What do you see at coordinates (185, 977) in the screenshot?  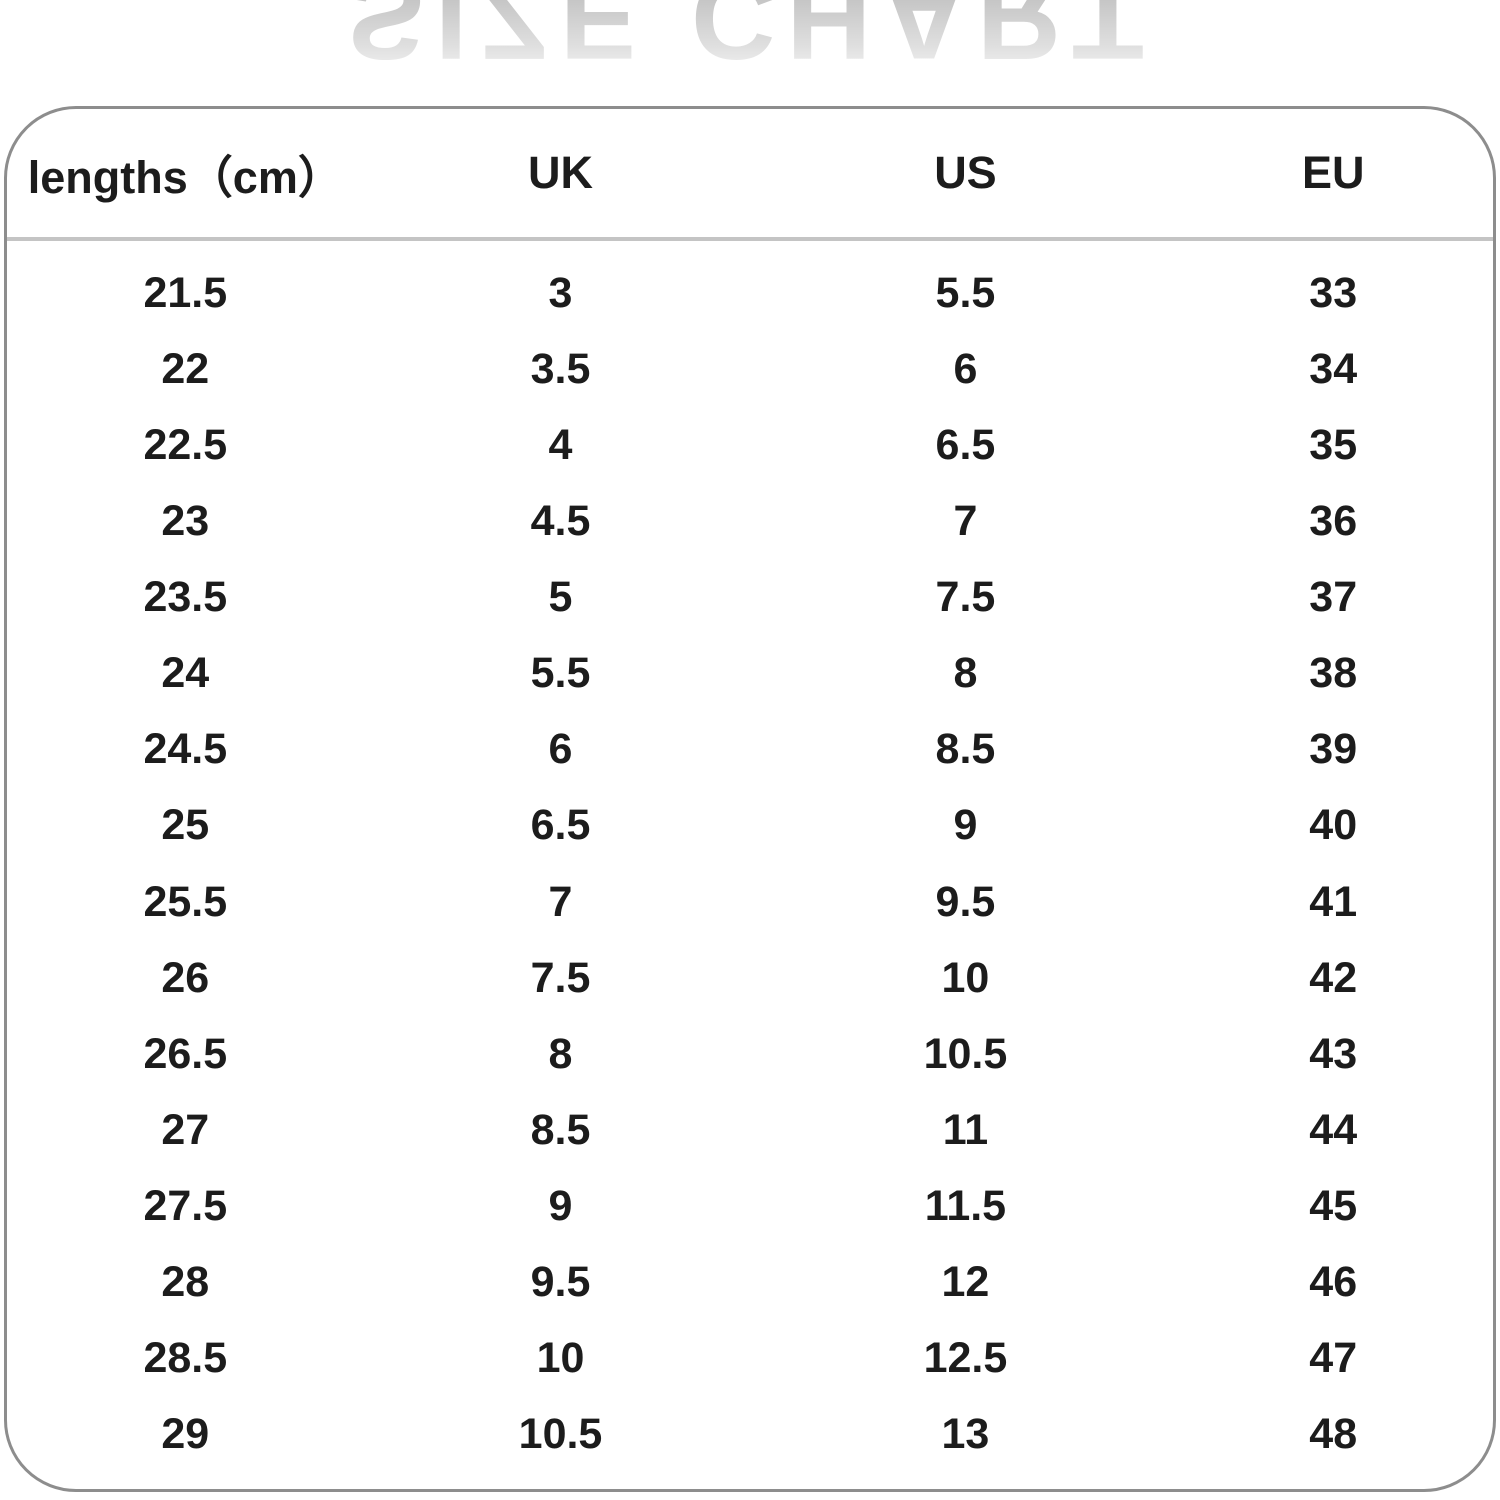 I see `table-cell-lengths-cm: 26` at bounding box center [185, 977].